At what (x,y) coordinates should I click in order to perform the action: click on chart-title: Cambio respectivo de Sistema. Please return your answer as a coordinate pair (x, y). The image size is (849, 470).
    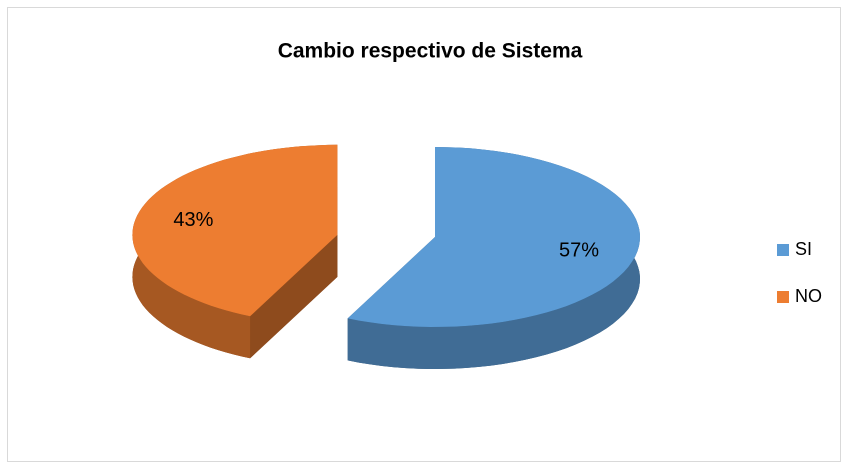
    Looking at the image, I should click on (430, 51).